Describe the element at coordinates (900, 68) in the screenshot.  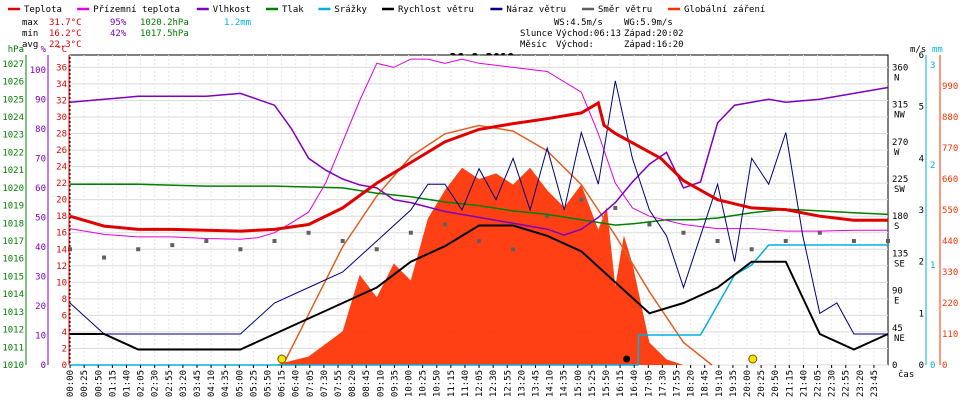
I see `axis-tick-label: 360` at that location.